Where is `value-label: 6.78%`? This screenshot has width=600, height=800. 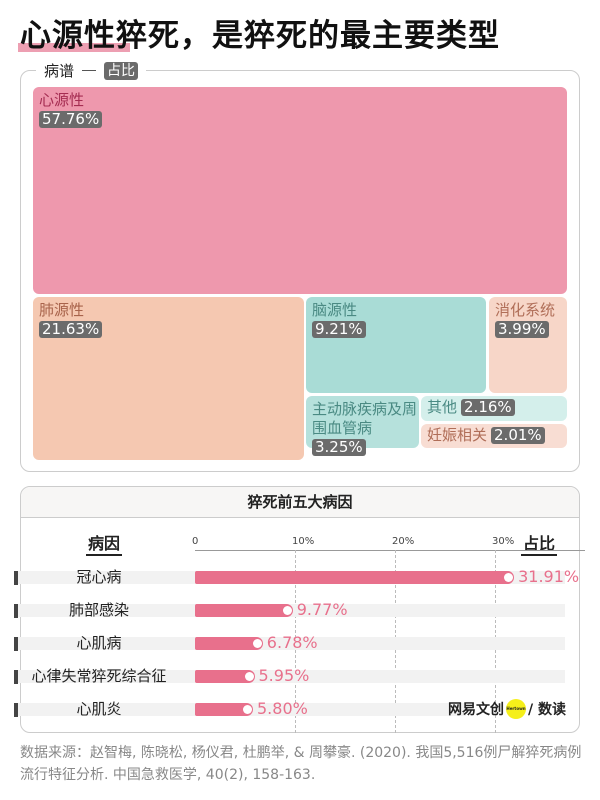 value-label: 6.78% is located at coordinates (292, 642).